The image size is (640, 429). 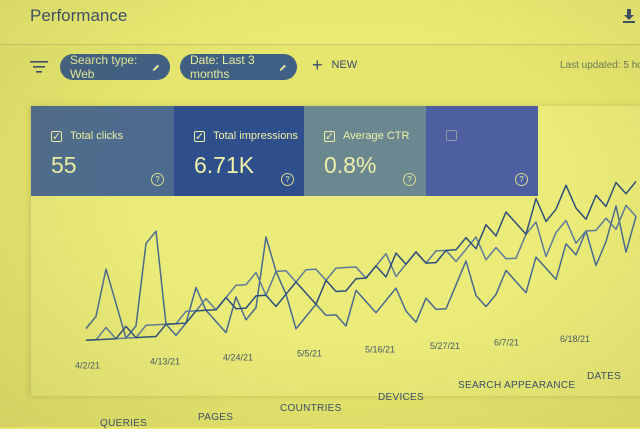 I want to click on tab-pages: PAGES, so click(x=216, y=417).